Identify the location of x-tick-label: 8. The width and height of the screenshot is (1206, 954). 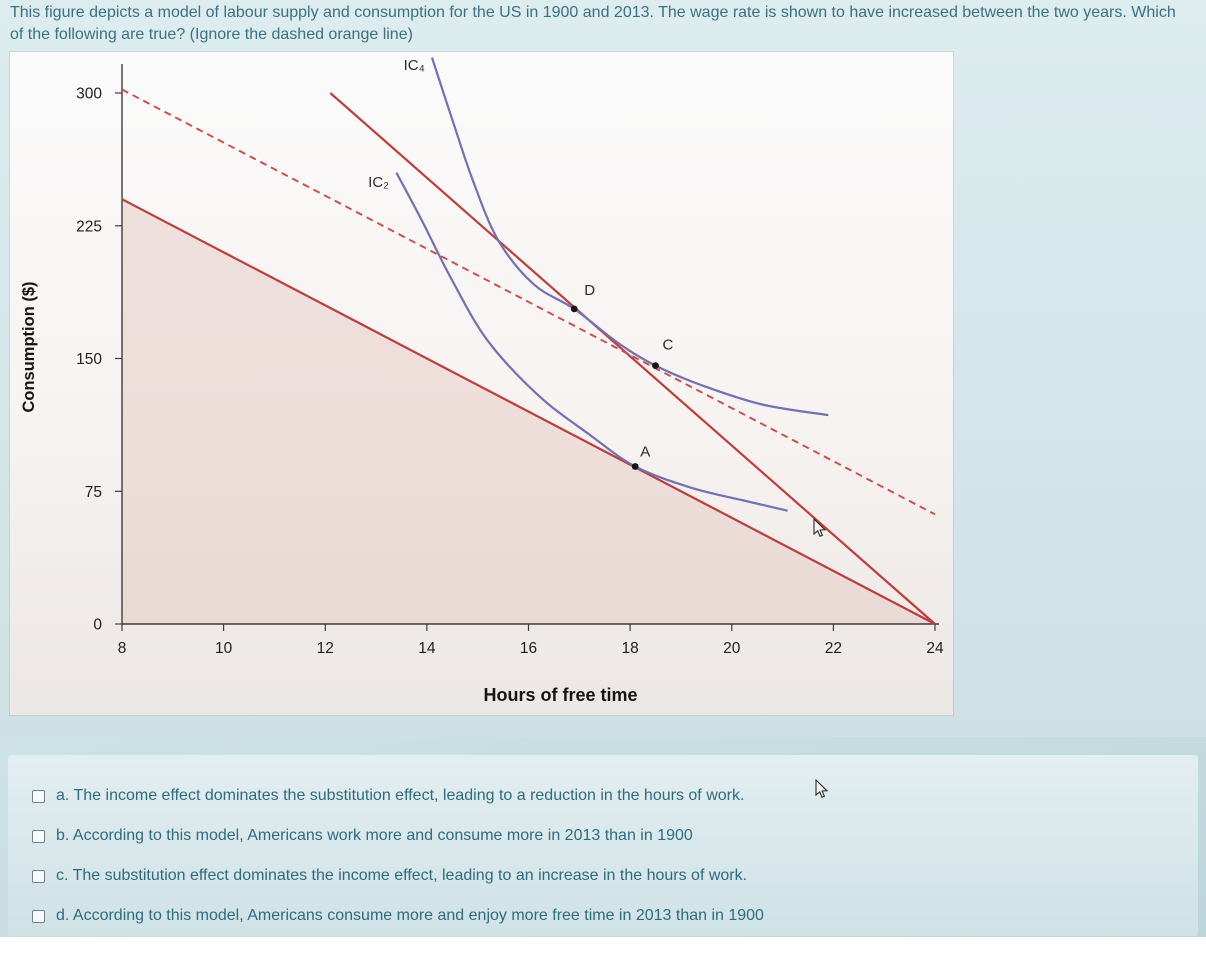
(122, 648).